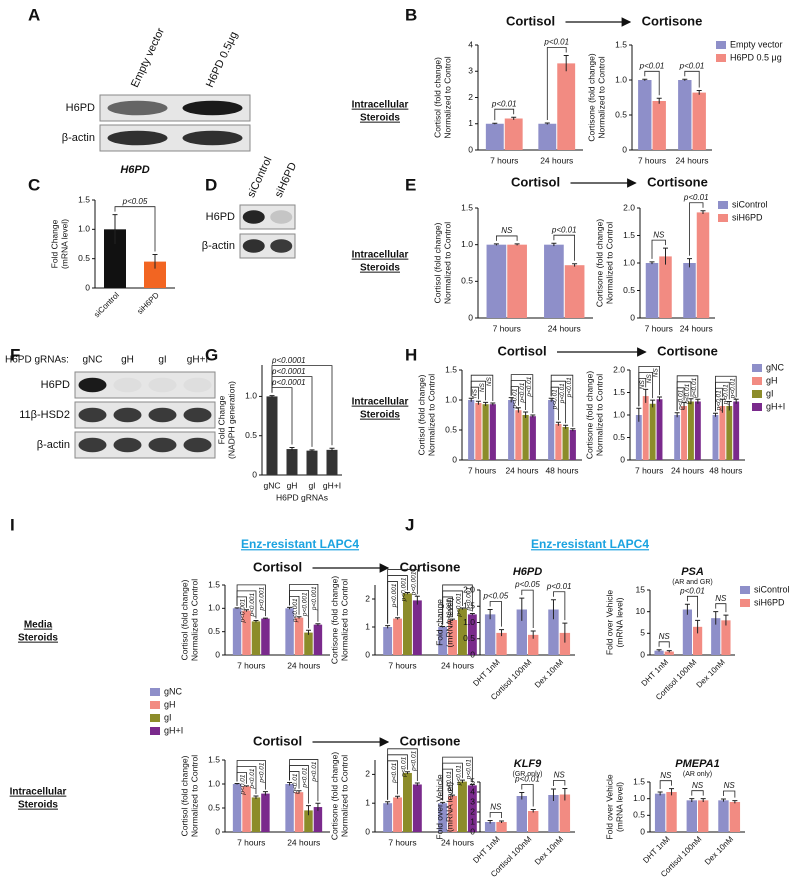  I want to click on panel-label: C, so click(34, 184).